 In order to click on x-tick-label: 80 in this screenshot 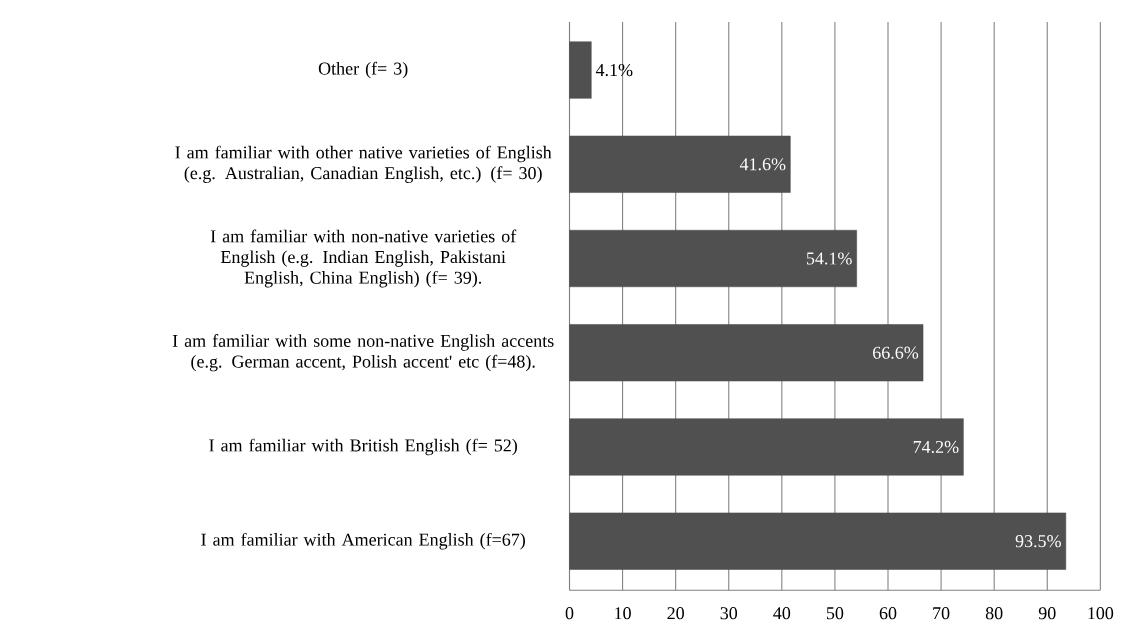, I will do `click(994, 613)`.